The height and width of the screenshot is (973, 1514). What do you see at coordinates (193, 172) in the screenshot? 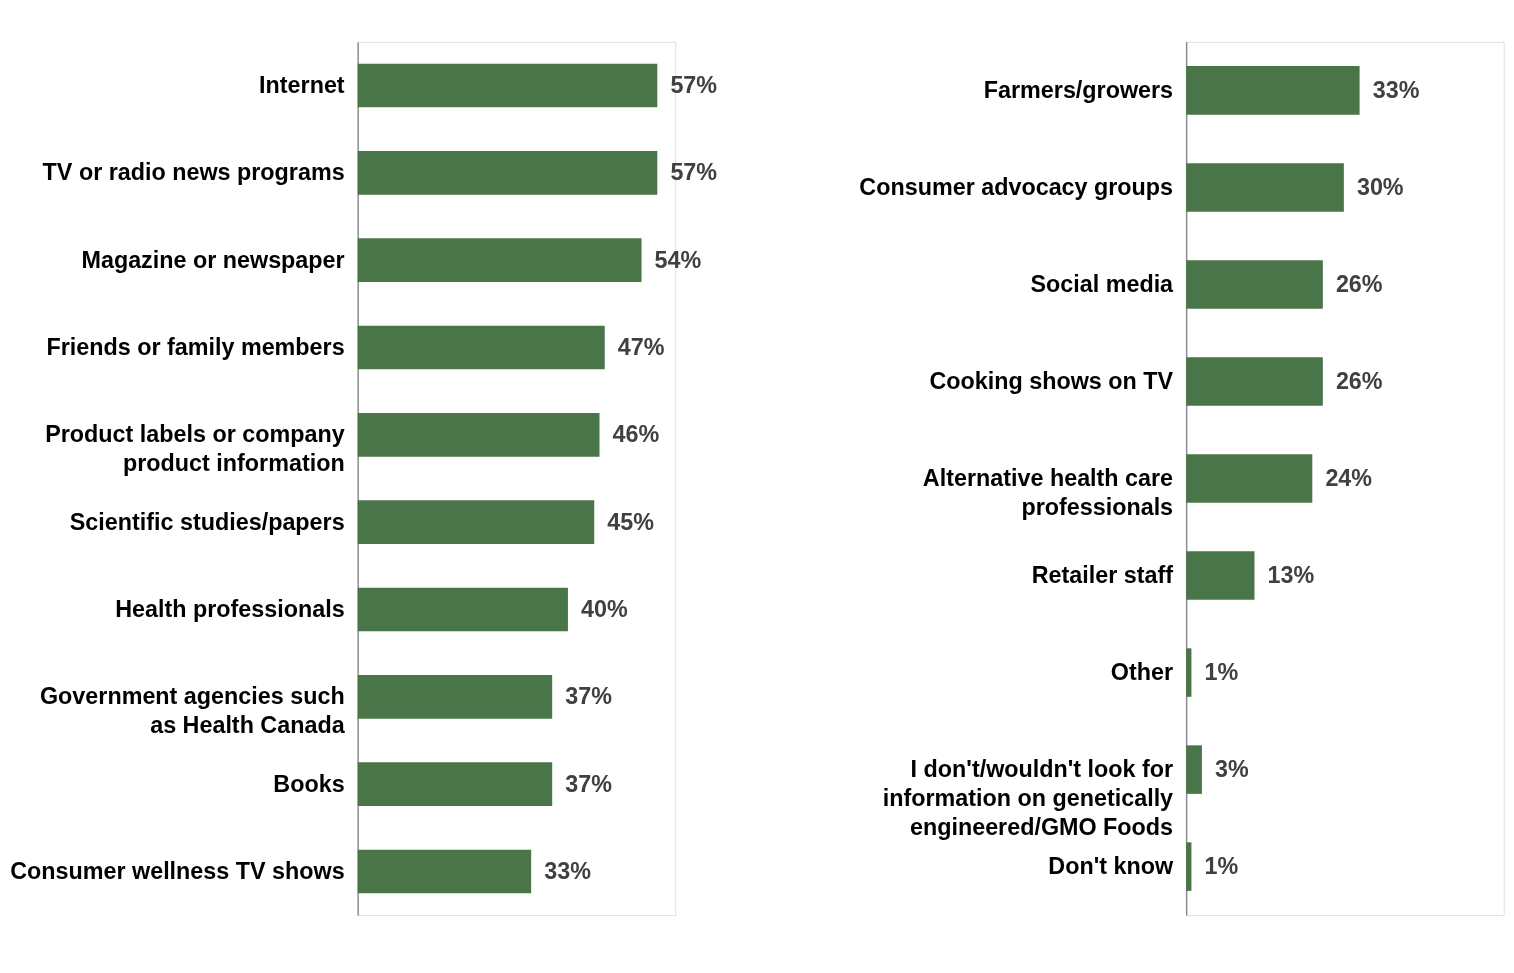
I see `y-tick-label: TV or radio news programs` at bounding box center [193, 172].